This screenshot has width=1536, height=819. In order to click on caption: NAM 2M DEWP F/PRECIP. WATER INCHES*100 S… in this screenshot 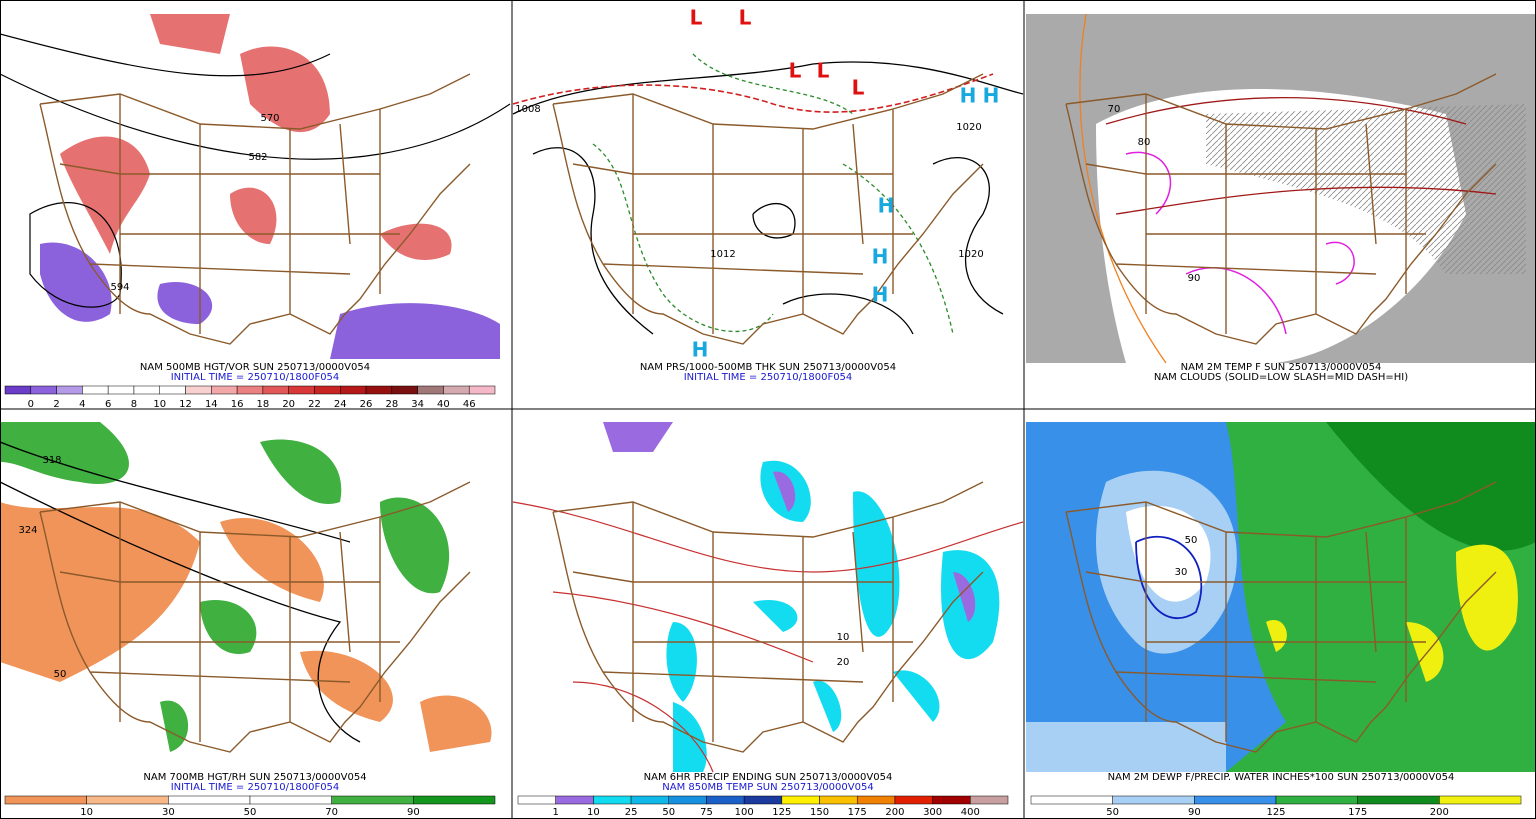, I will do `click(1281, 777)`.